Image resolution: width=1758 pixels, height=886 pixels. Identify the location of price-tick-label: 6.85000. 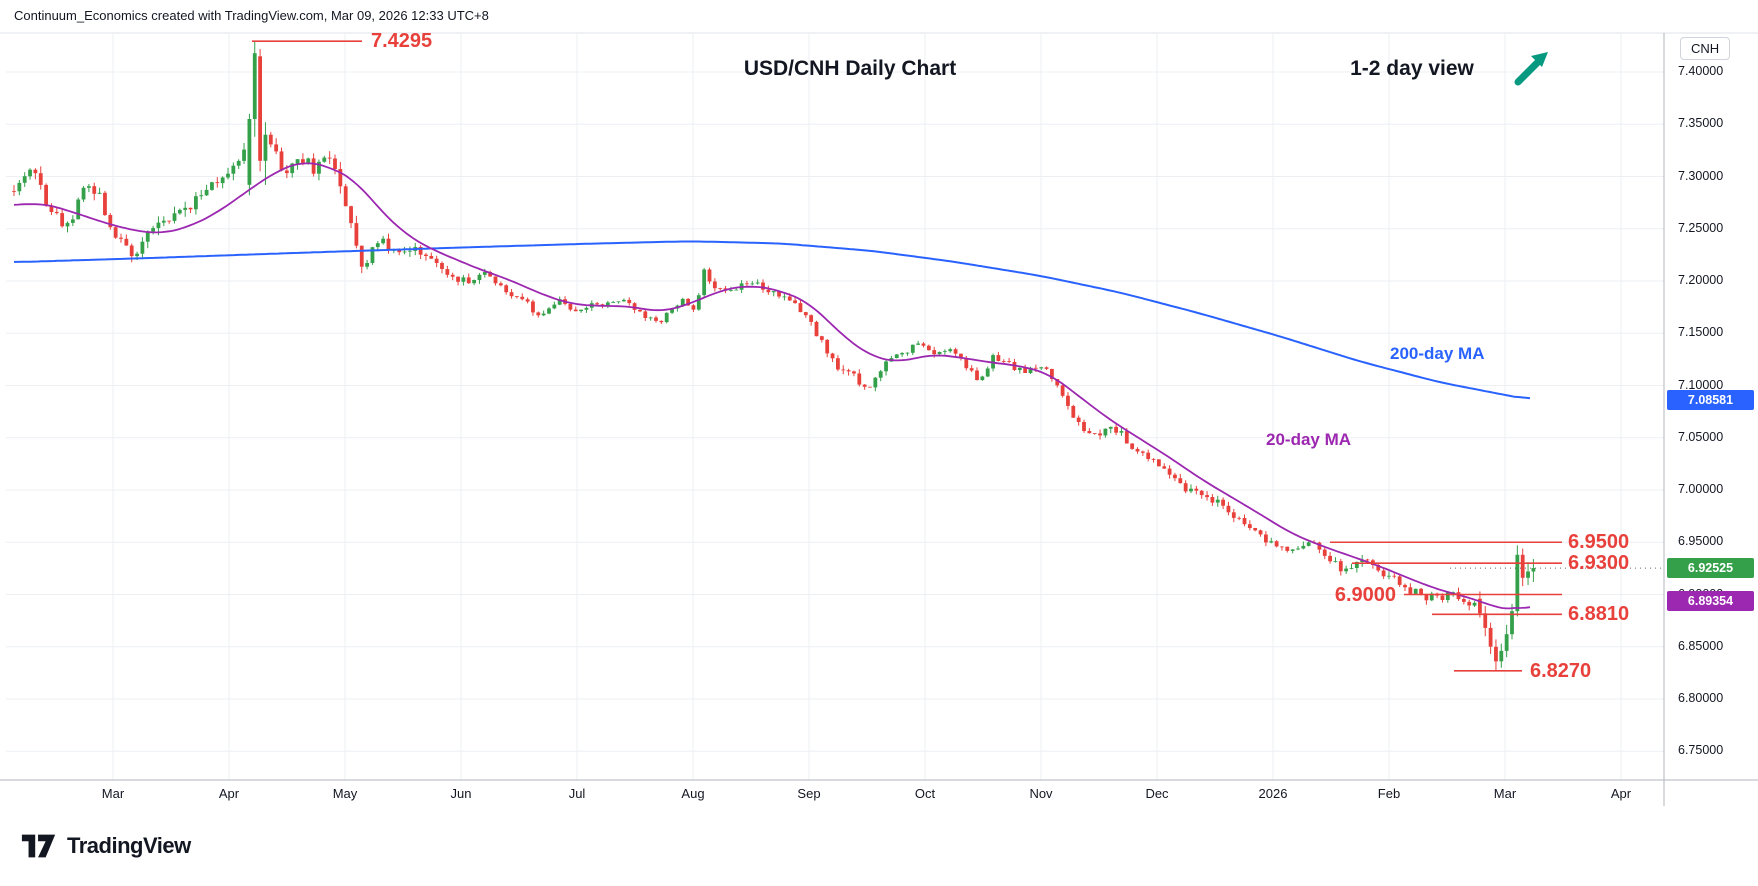
(1701, 645).